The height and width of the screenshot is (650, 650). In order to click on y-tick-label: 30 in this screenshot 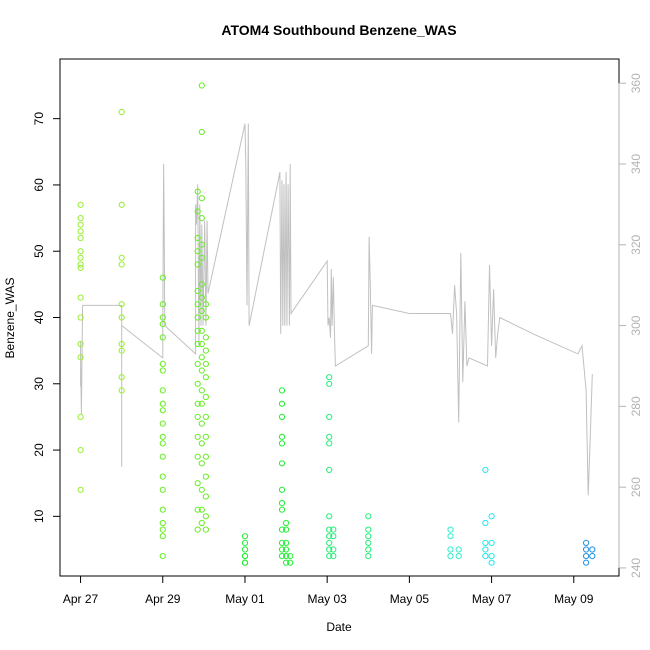, I will do `click(39, 384)`.